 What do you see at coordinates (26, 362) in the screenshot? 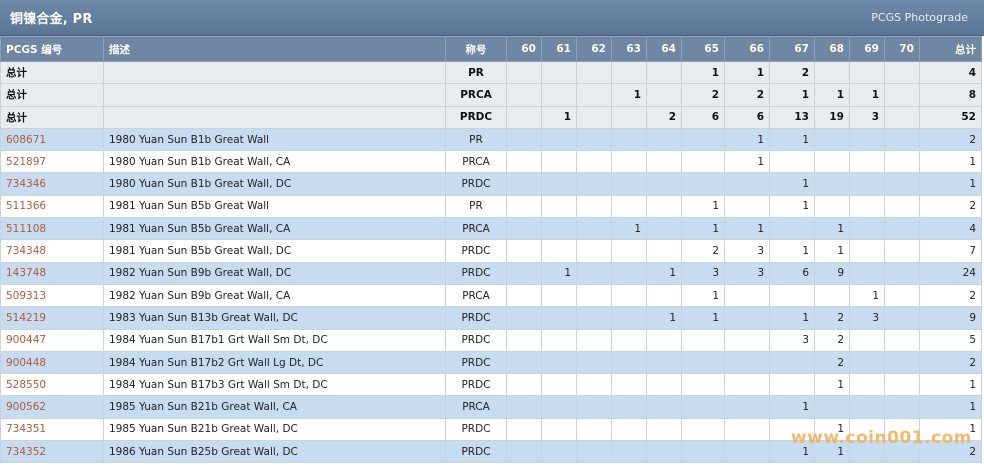
I see `pcgs-number-link: 900448` at bounding box center [26, 362].